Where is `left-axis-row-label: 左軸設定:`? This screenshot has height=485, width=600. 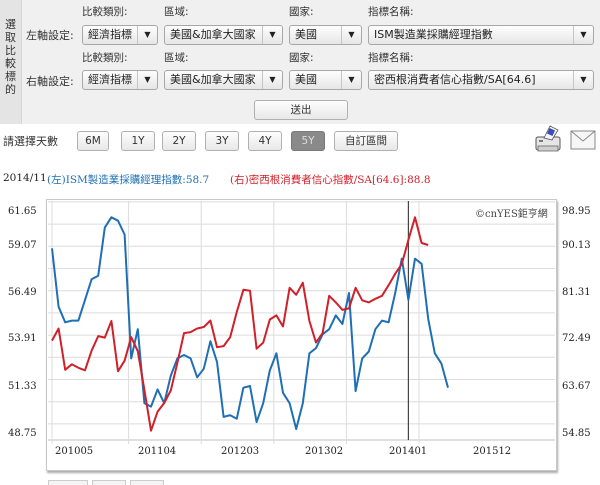
left-axis-row-label: 左軸設定: is located at coordinates (50, 35).